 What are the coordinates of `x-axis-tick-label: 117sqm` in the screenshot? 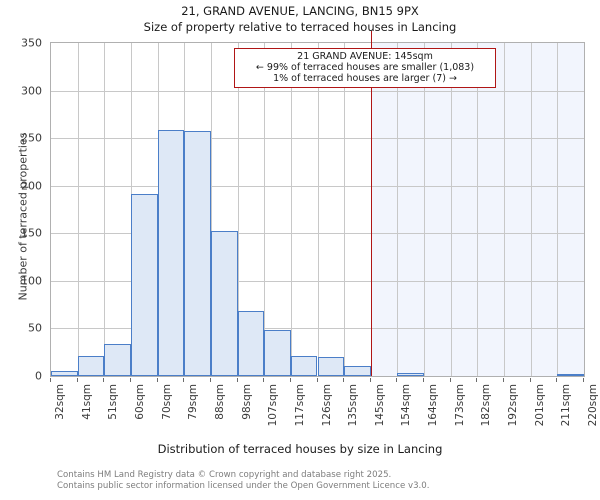 It's located at (299, 405).